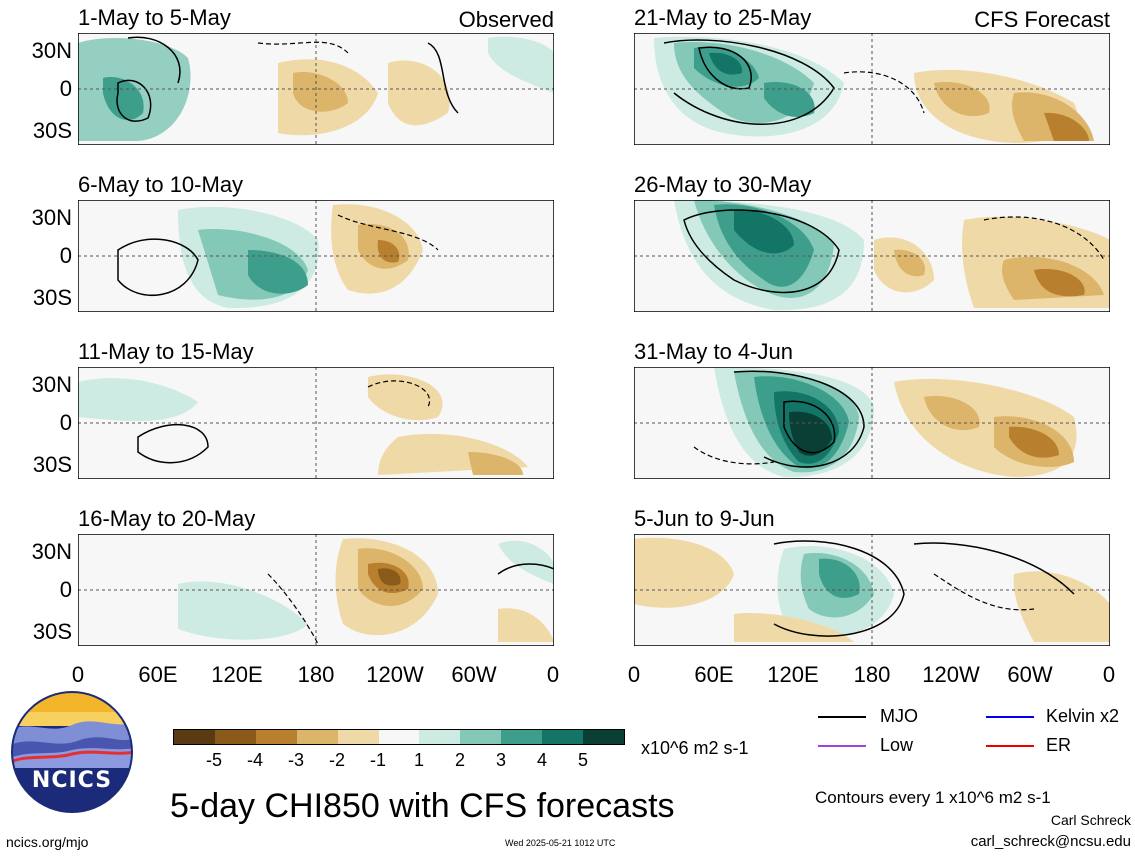 The height and width of the screenshot is (856, 1135). Describe the element at coordinates (541, 760) in the screenshot. I see `colorbar-label: 4` at that location.